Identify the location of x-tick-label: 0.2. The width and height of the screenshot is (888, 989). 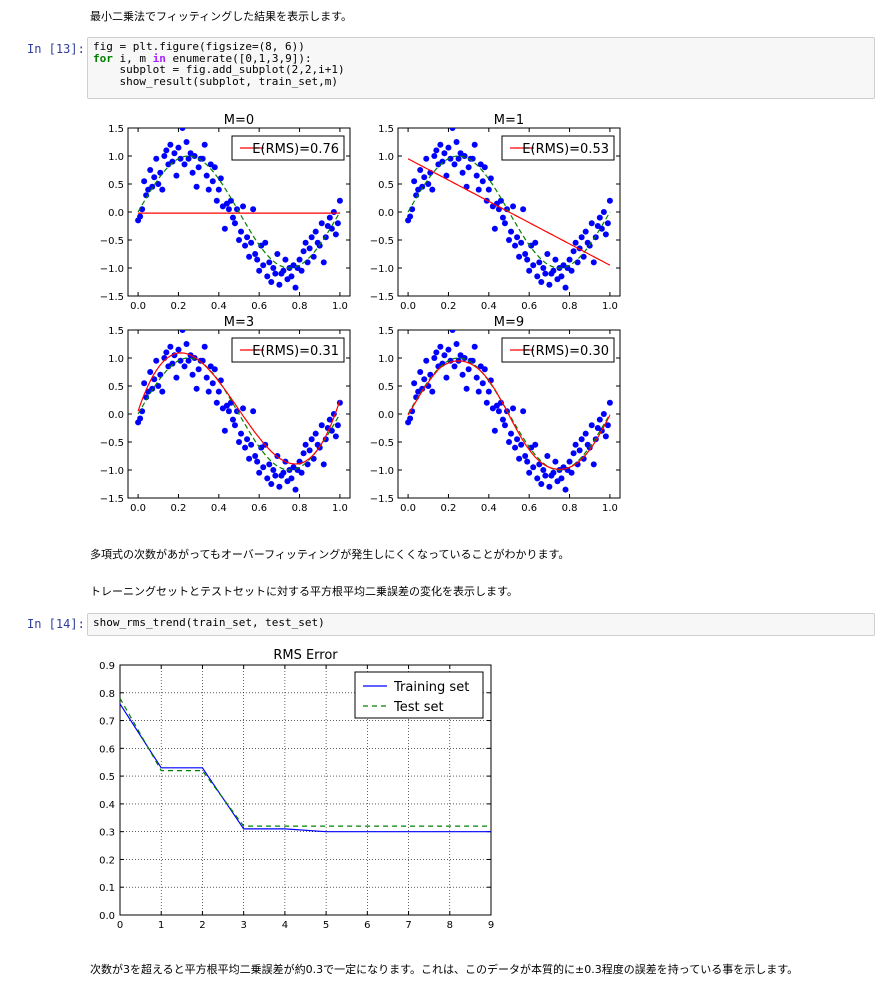
(449, 306).